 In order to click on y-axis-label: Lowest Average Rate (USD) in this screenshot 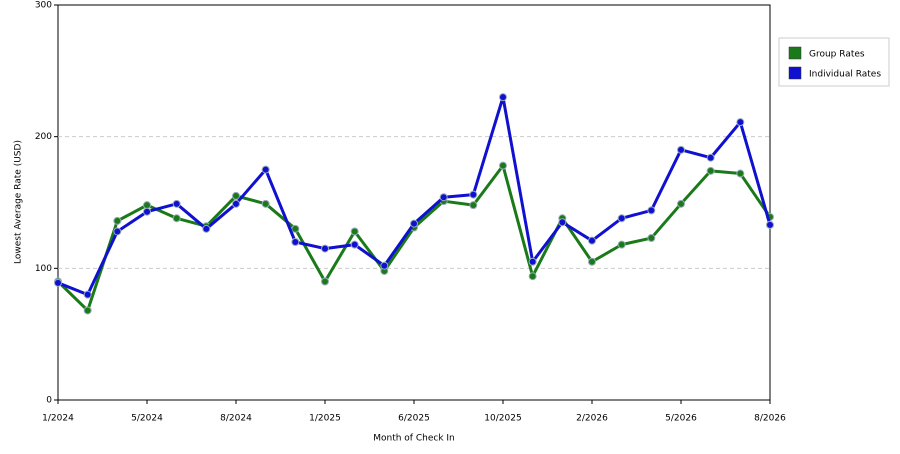, I will do `click(19, 202)`.